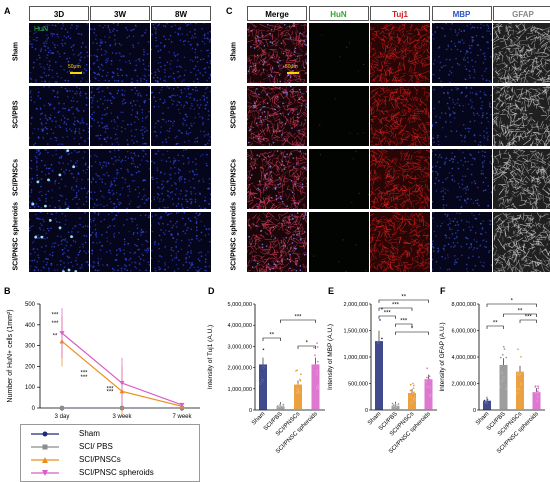  What do you see at coordinates (258, 418) in the screenshot?
I see `d-xtick-label-0: Sham` at bounding box center [258, 418].